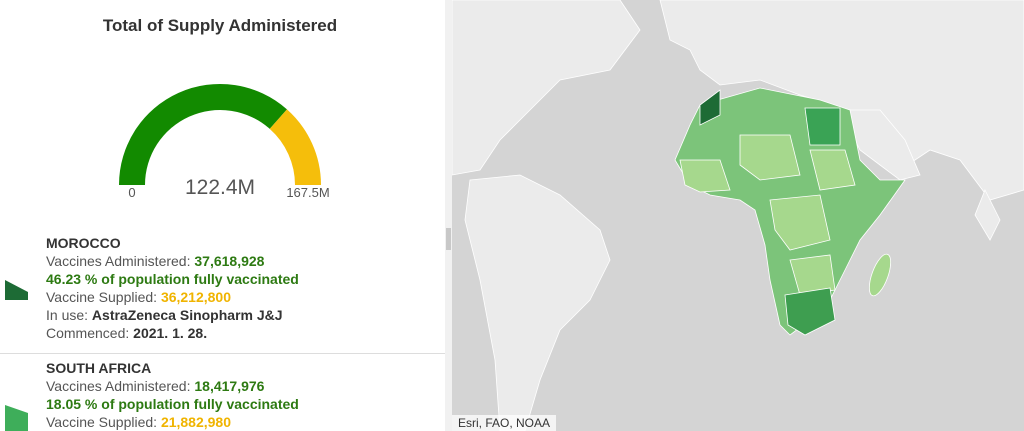 The image size is (1024, 431). Describe the element at coordinates (220, 25) in the screenshot. I see `gauge-title: Total of Supply Administered` at that location.